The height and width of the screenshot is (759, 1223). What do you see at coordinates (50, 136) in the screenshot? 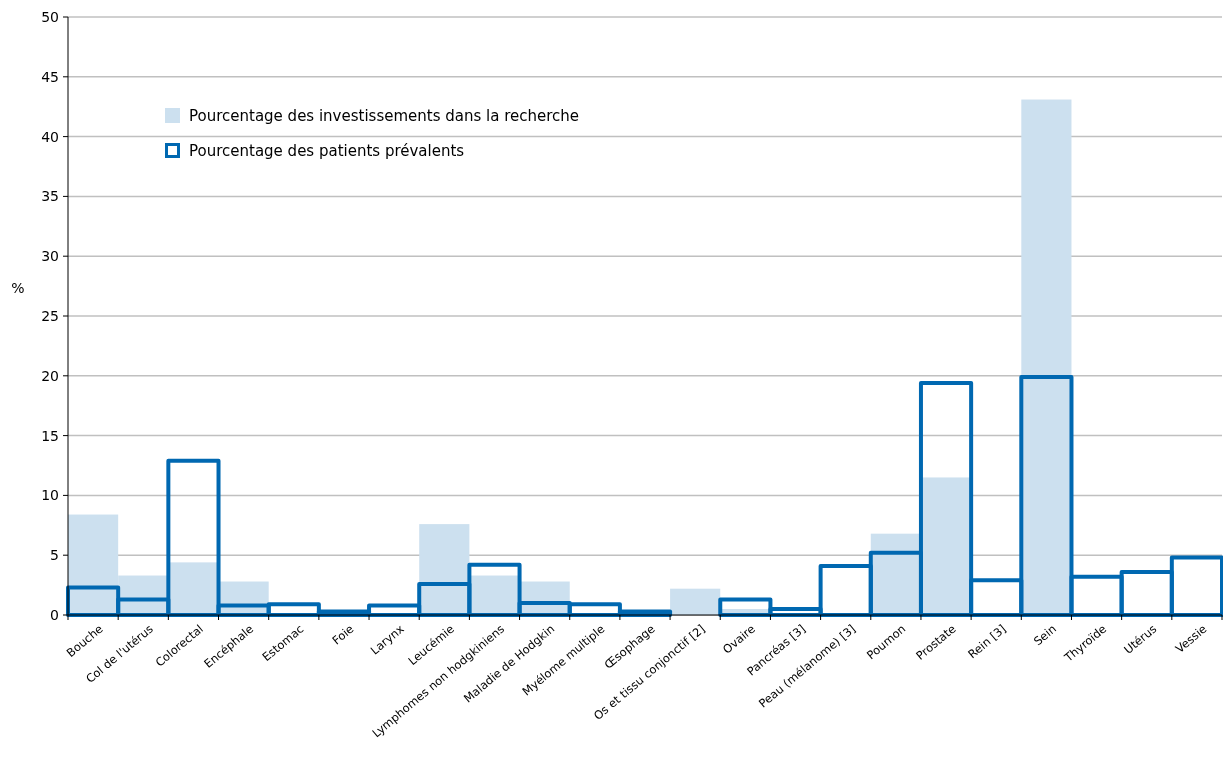
I see `y-tick-label: 40` at bounding box center [50, 136].